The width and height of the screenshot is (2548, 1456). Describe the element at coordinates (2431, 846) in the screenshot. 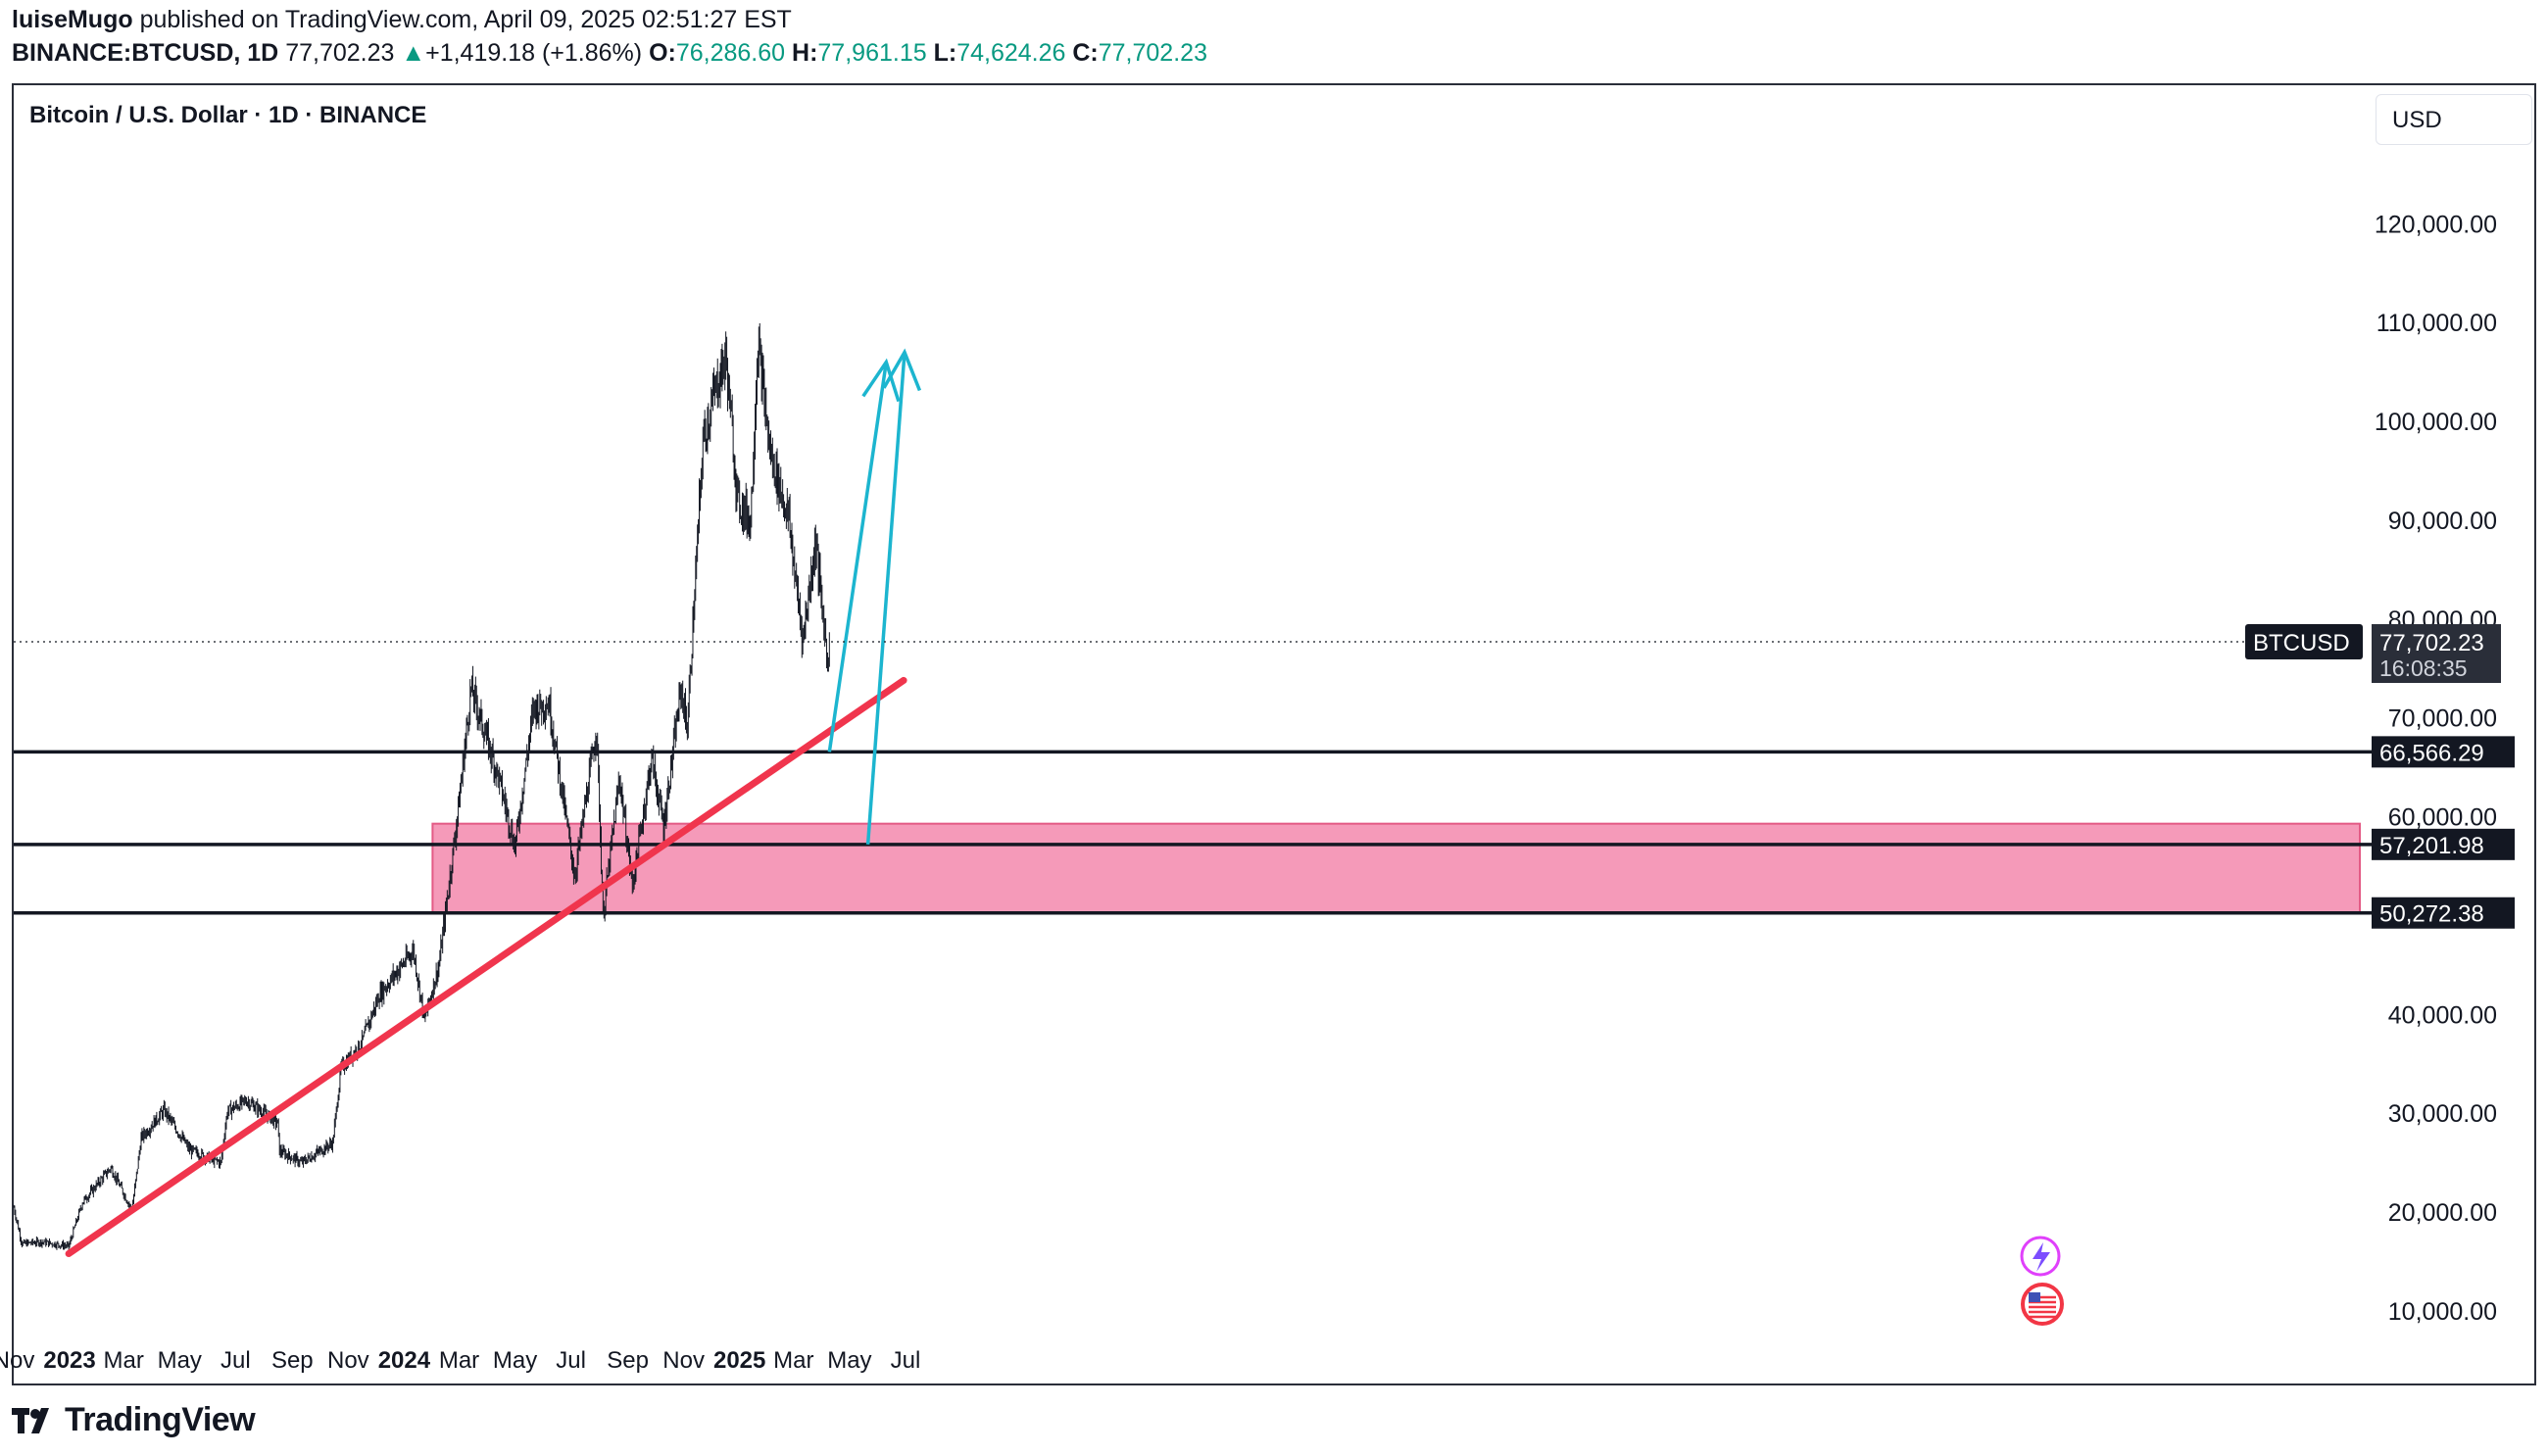

I see `level-price-label: 57,201.98` at that location.